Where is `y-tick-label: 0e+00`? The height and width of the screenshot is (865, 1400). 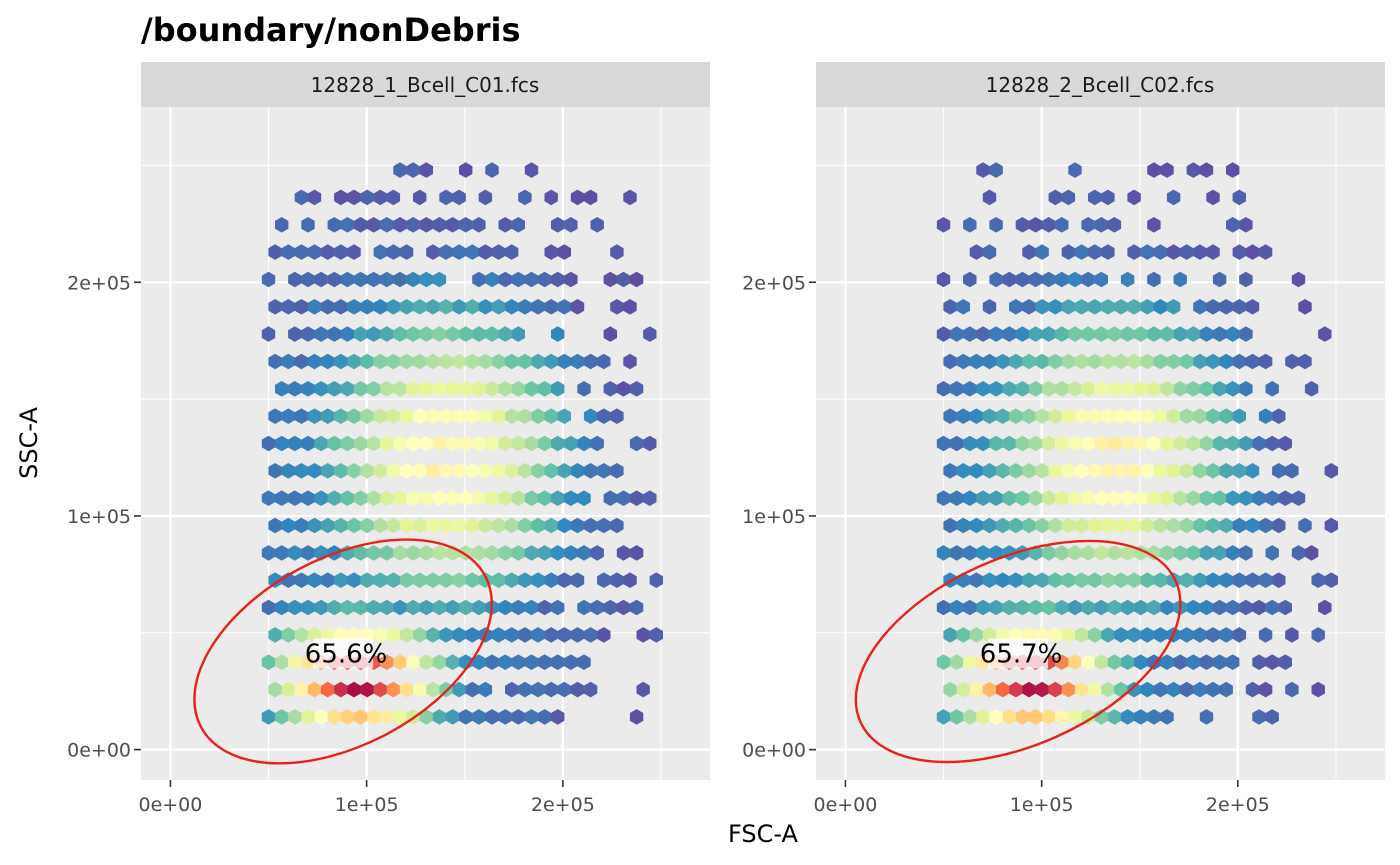 y-tick-label: 0e+00 is located at coordinates (99, 751).